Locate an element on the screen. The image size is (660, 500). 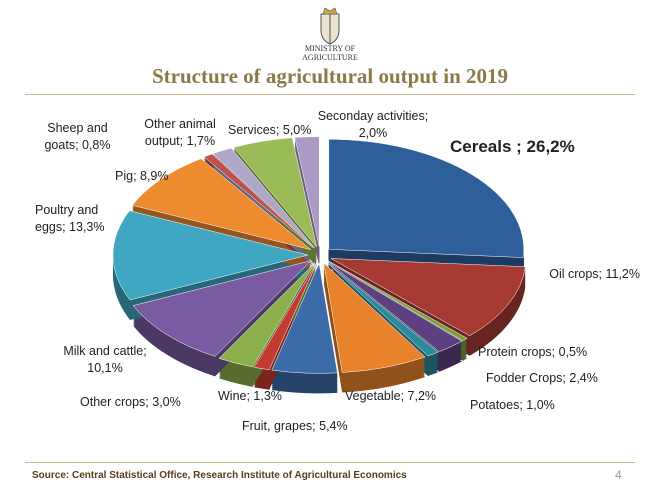
data-label: Poultry and eggs; 13,3% is located at coordinates (70, 218).